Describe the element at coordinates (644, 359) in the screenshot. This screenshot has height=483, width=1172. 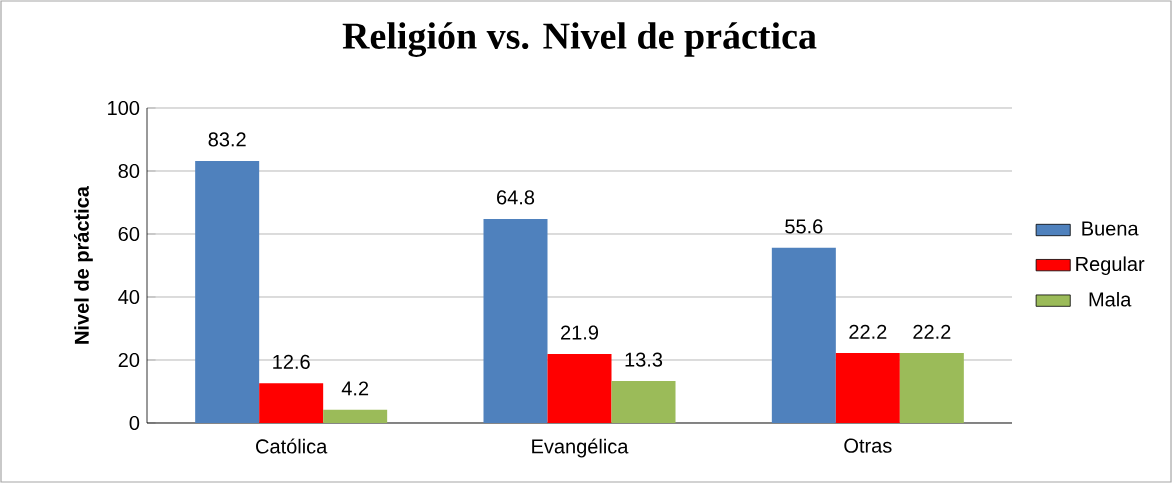
I see `data-label: 13.3` at that location.